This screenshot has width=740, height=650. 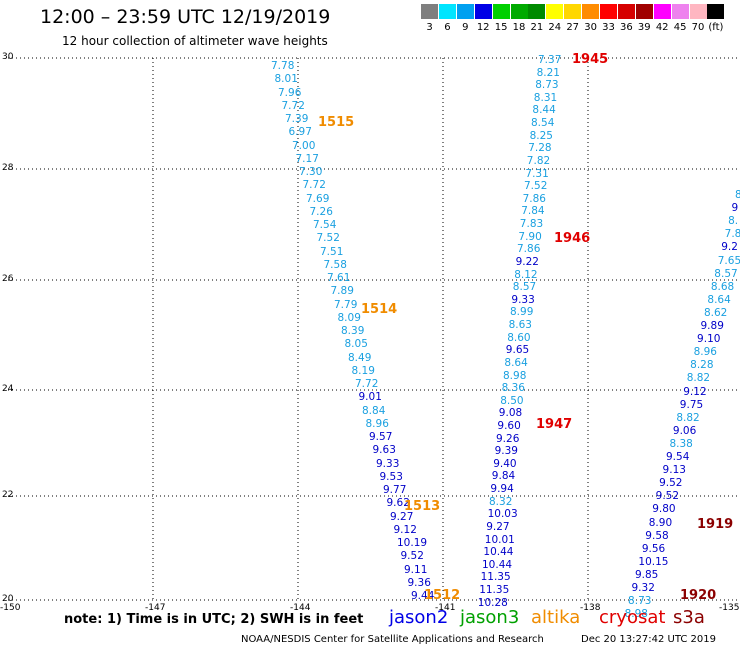 I want to click on wave-height-value: 8.31, so click(x=545, y=97).